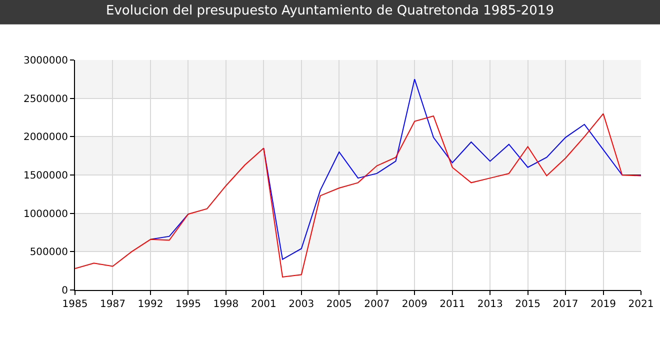 The width and height of the screenshot is (660, 350). I want to click on y-tick-label: 0, so click(65, 291).